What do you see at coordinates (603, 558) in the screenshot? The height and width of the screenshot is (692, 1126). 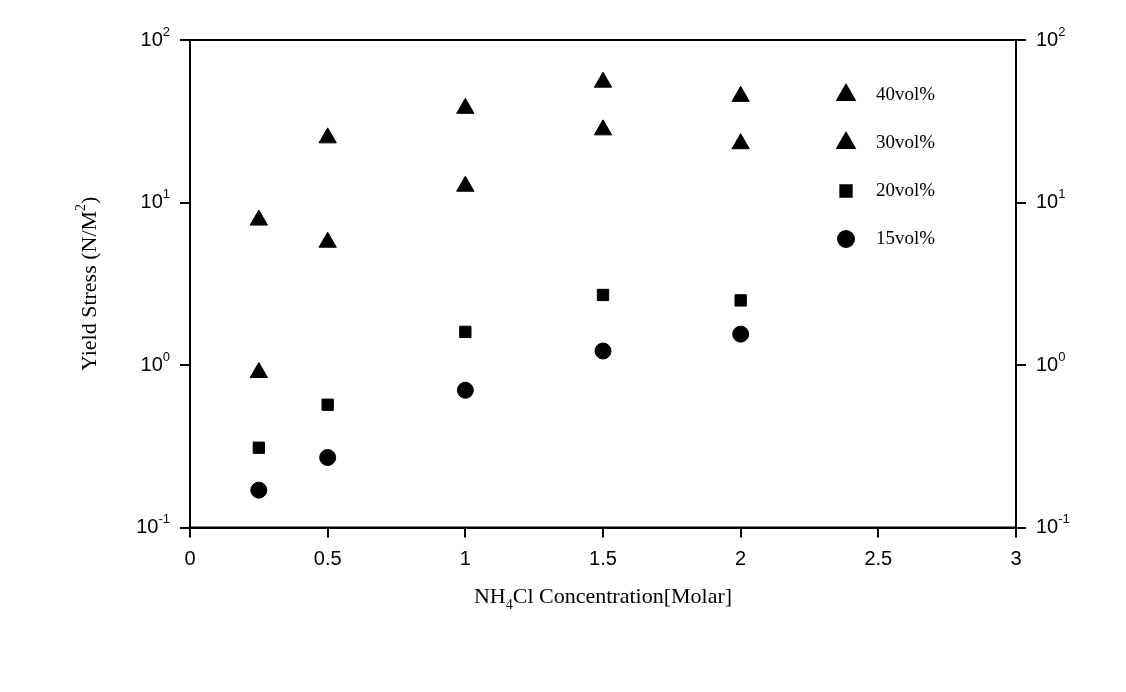 I see `x-tick-label: 1.5` at bounding box center [603, 558].